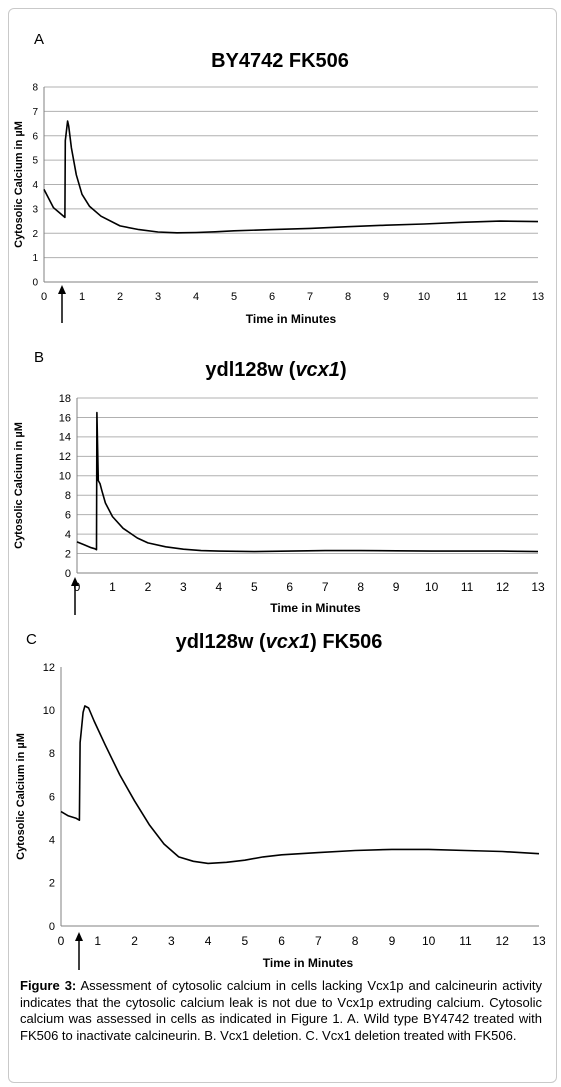  Describe the element at coordinates (300, 785) in the screenshot. I see `panel-c-series-line` at that location.